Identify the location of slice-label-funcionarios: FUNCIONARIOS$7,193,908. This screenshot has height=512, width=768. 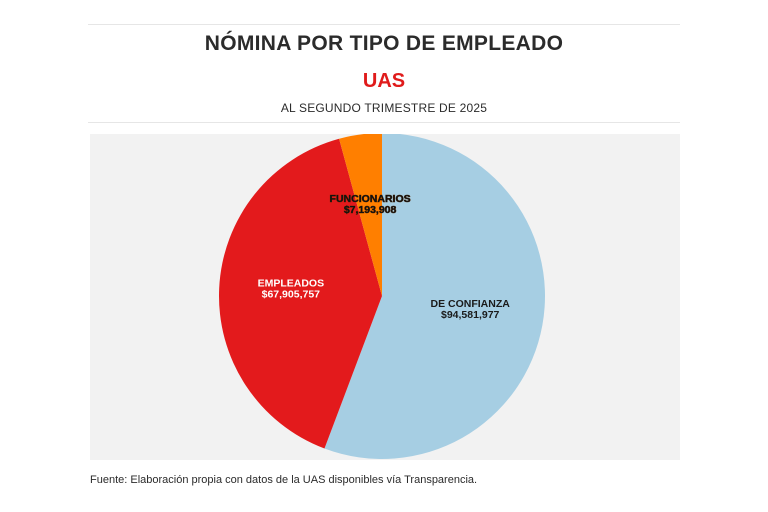
(370, 205).